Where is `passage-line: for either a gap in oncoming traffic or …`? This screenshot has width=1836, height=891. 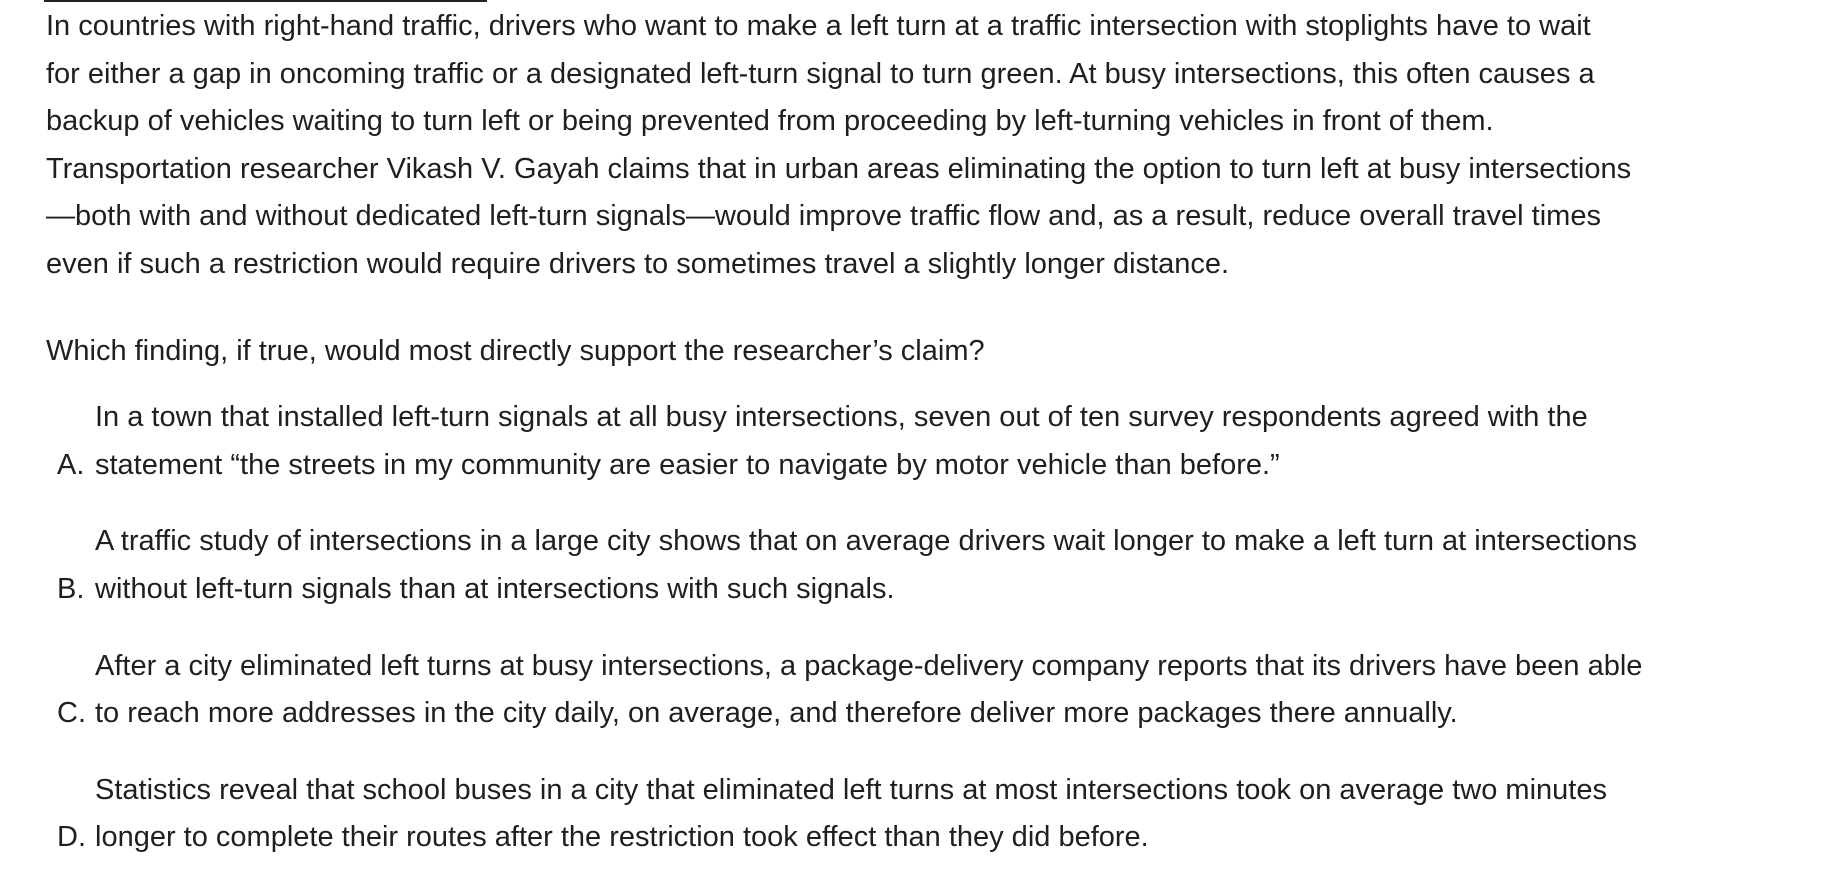 passage-line: for either a gap in oncoming traffic or … is located at coordinates (820, 73).